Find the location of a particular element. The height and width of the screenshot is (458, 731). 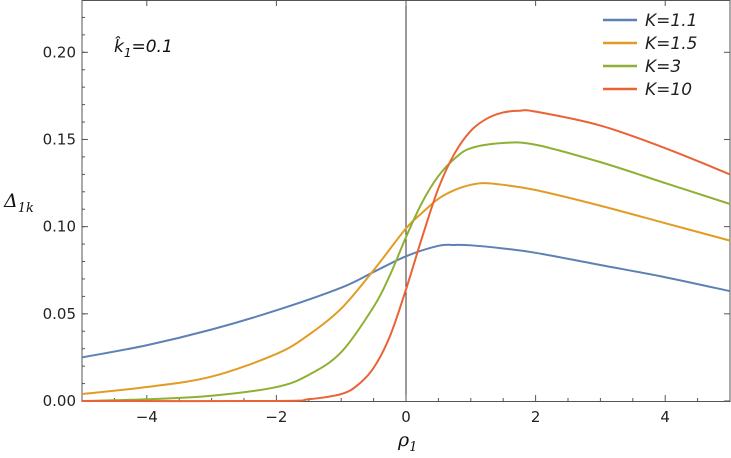

annotation-symbol: k̂ is located at coordinates (119, 46).